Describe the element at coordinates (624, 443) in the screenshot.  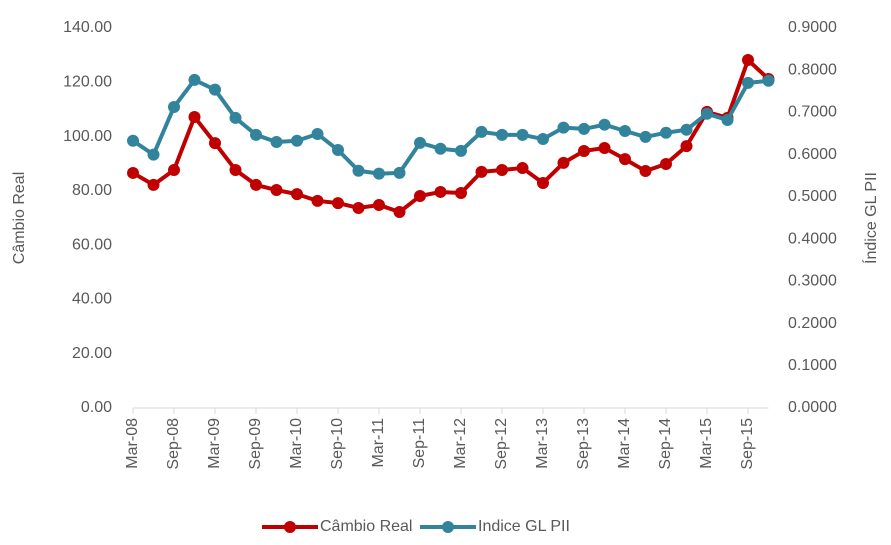
I see `x-tick-label: Mar-14` at that location.